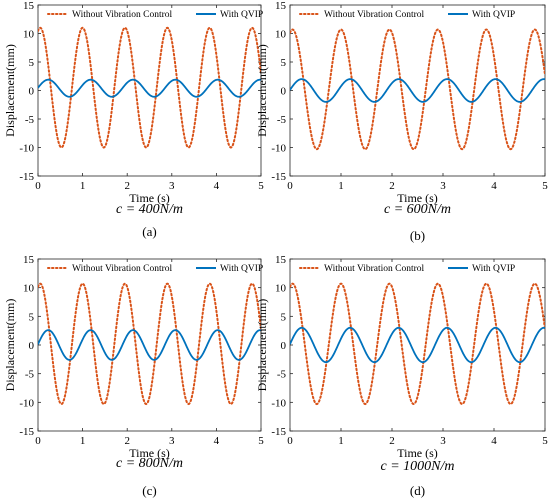 The image size is (550, 502). What do you see at coordinates (417, 490) in the screenshot?
I see `panel-label: (d)` at bounding box center [417, 490].